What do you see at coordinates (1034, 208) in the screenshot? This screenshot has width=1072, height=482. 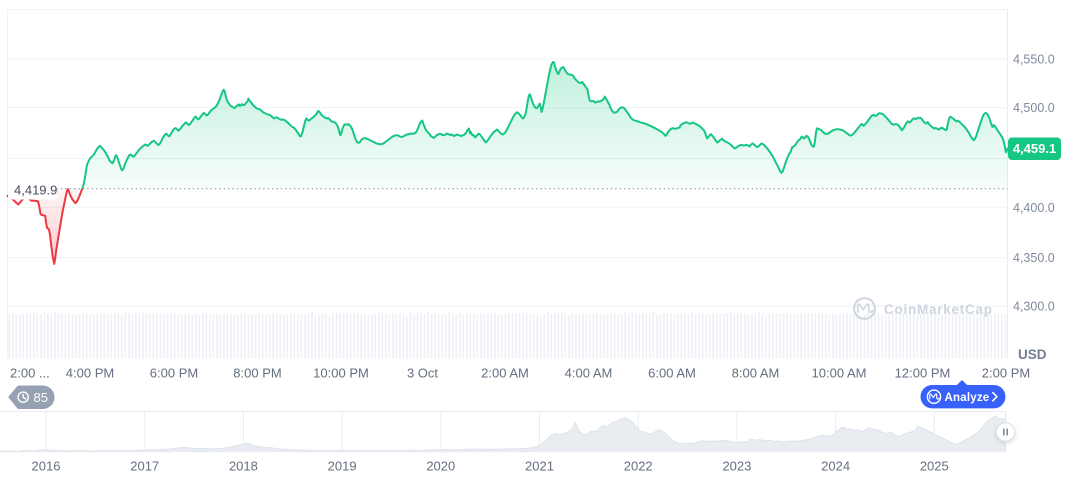 I see `svg-text: 4,400.0` at bounding box center [1034, 208].